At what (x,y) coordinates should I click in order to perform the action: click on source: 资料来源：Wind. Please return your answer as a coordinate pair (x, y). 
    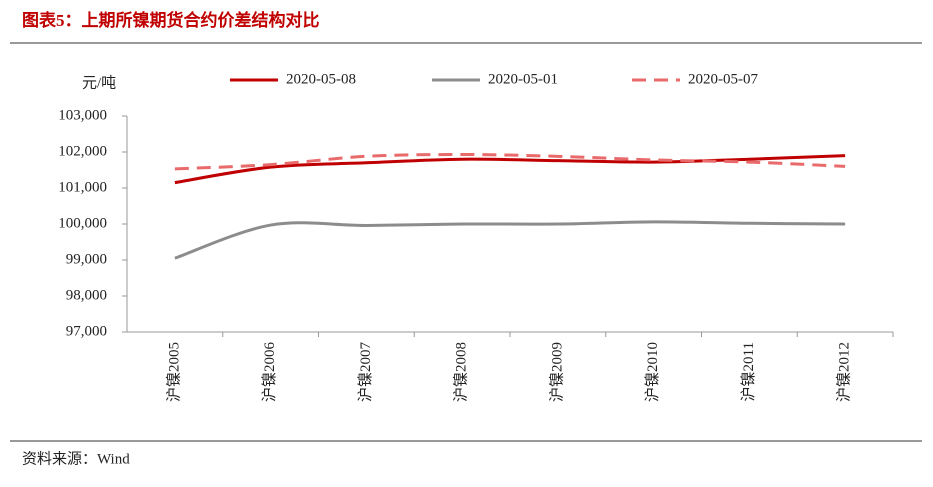
    Looking at the image, I should click on (76, 458).